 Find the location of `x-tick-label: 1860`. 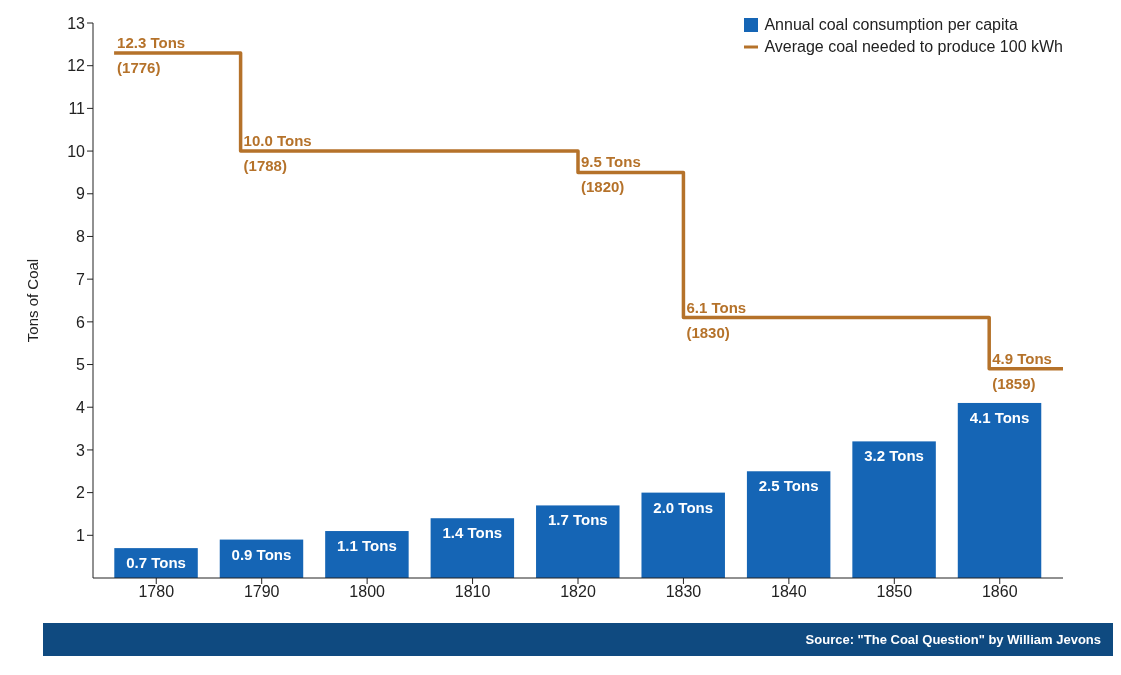

x-tick-label: 1860 is located at coordinates (999, 592).